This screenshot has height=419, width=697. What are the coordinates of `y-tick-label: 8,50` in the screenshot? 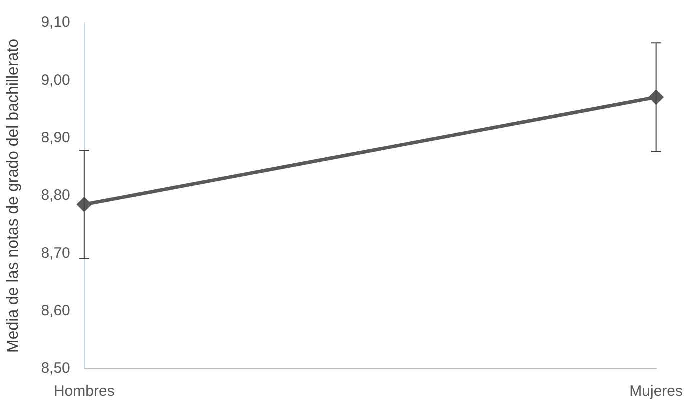 It's located at (55, 369).